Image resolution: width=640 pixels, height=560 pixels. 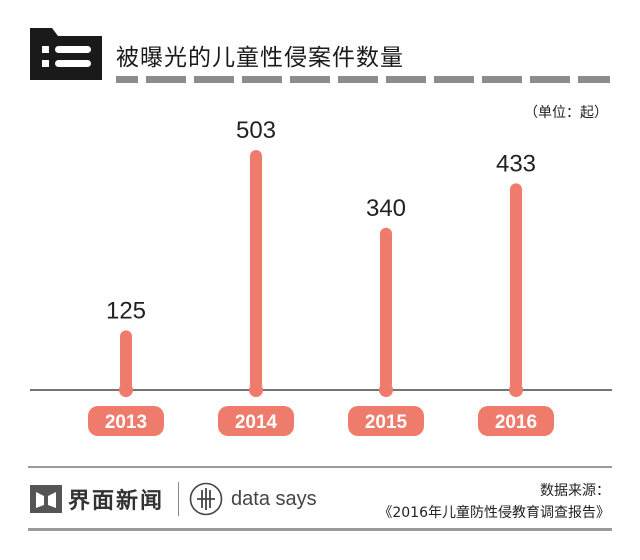 I want to click on footer-bottom-rule, so click(x=320, y=529).